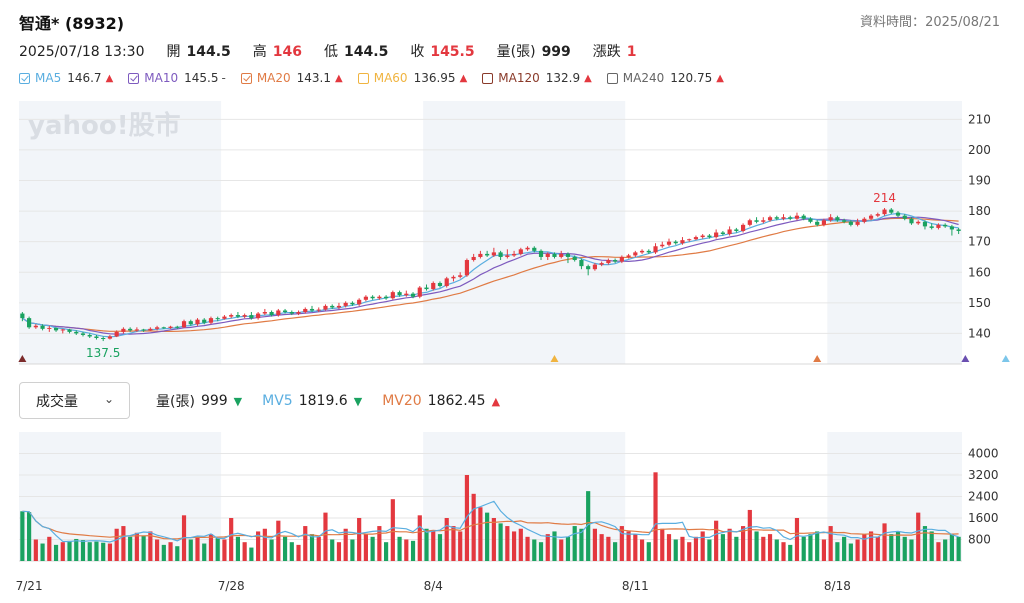 The width and height of the screenshot is (1024, 603). Describe the element at coordinates (537, 78) in the screenshot. I see `ma-toggle-ma120: MA120 132.9 ▲` at that location.